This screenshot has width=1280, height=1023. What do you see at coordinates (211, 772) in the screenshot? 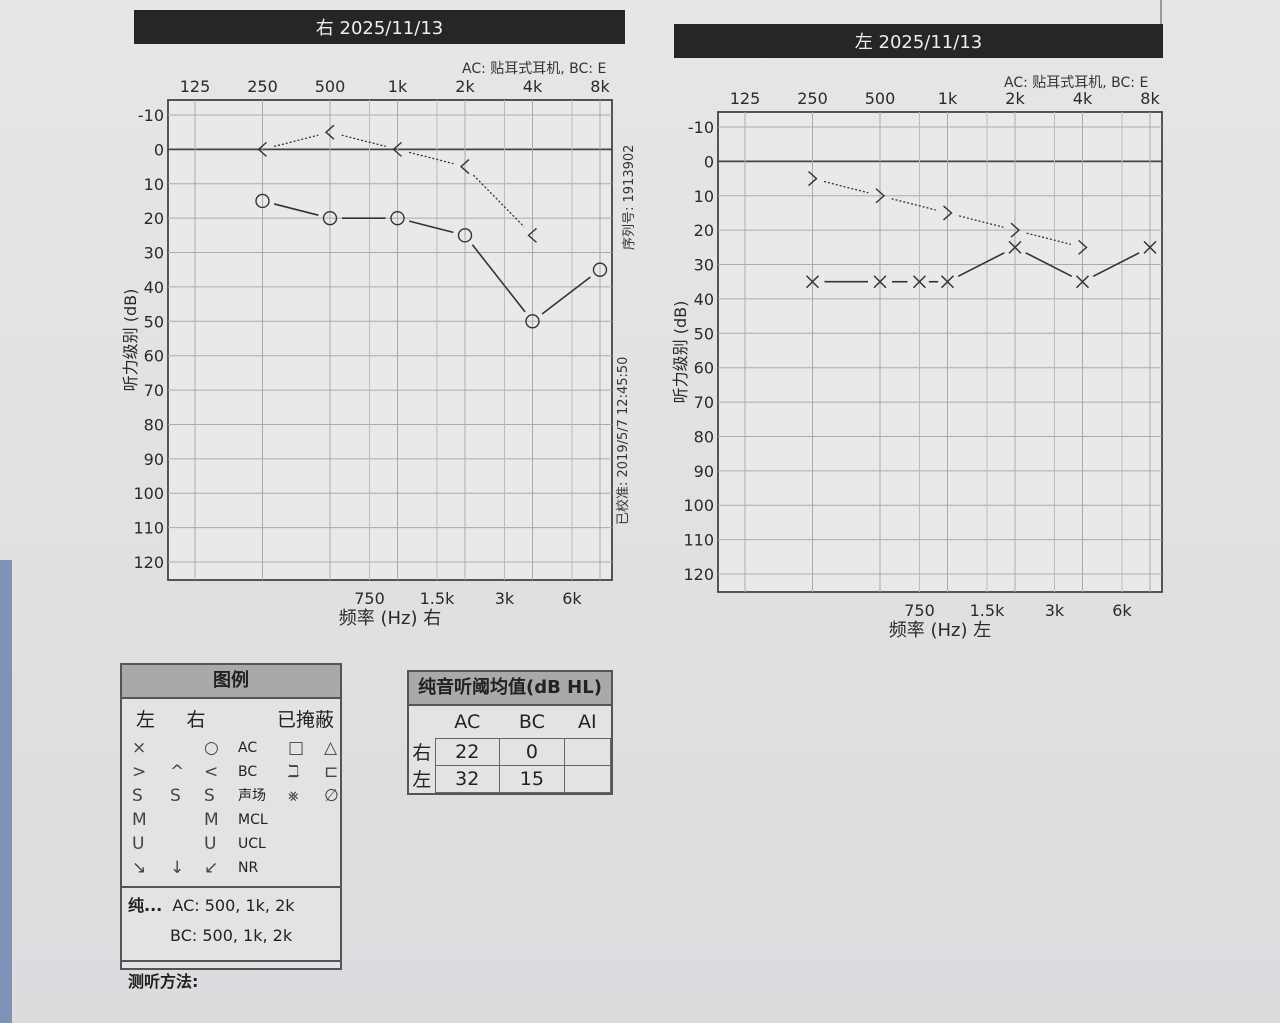
I see `legend-symbol: <` at bounding box center [211, 772].